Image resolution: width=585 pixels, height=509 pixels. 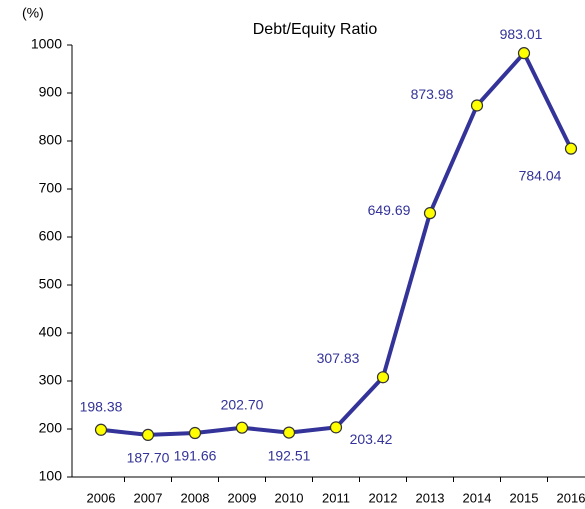 I want to click on x-tick-label: 2006, so click(x=101, y=497).